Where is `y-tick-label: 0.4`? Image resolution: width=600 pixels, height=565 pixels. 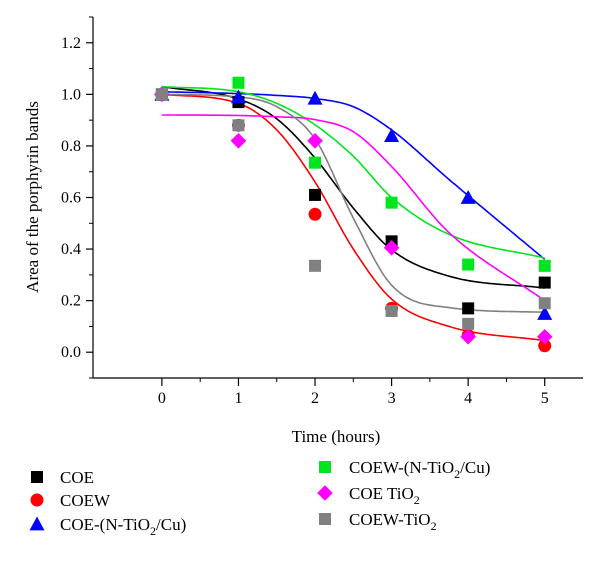
y-tick-label: 0.4 is located at coordinates (71, 249).